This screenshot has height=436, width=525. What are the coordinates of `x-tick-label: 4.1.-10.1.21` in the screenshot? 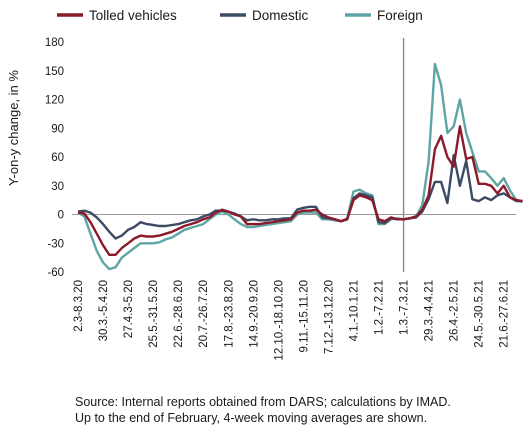 It's located at (354, 310).